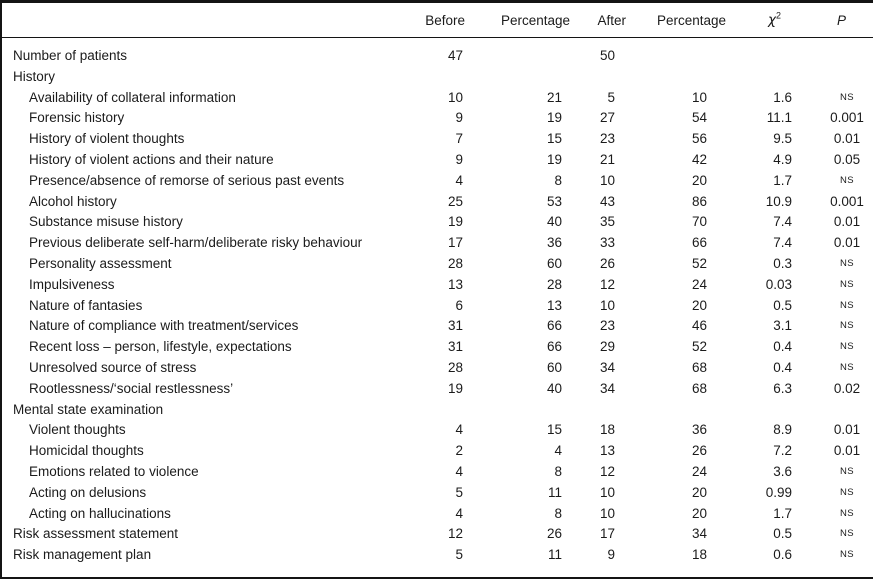 The height and width of the screenshot is (579, 873). Describe the element at coordinates (437, 20) in the screenshot. I see `table-header-row: Before Percentage After Percentage χ2 P` at that location.